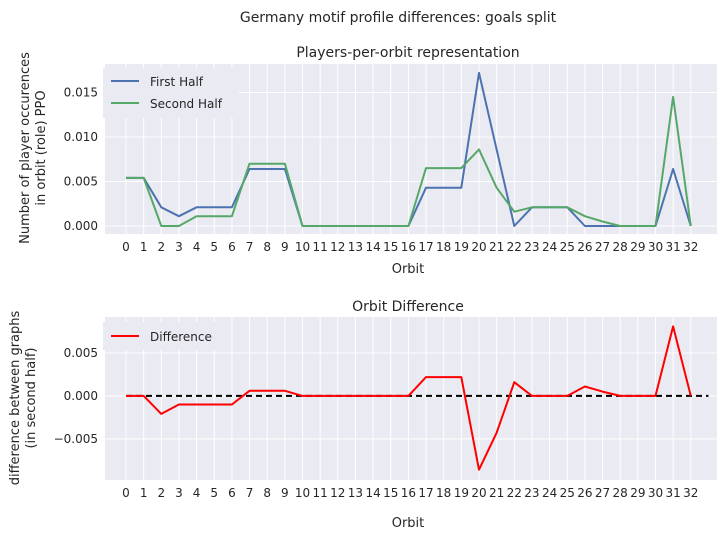 This screenshot has width=728, height=539. What do you see at coordinates (584, 247) in the screenshot?
I see `x-tick-label-ppo: 26` at bounding box center [584, 247].